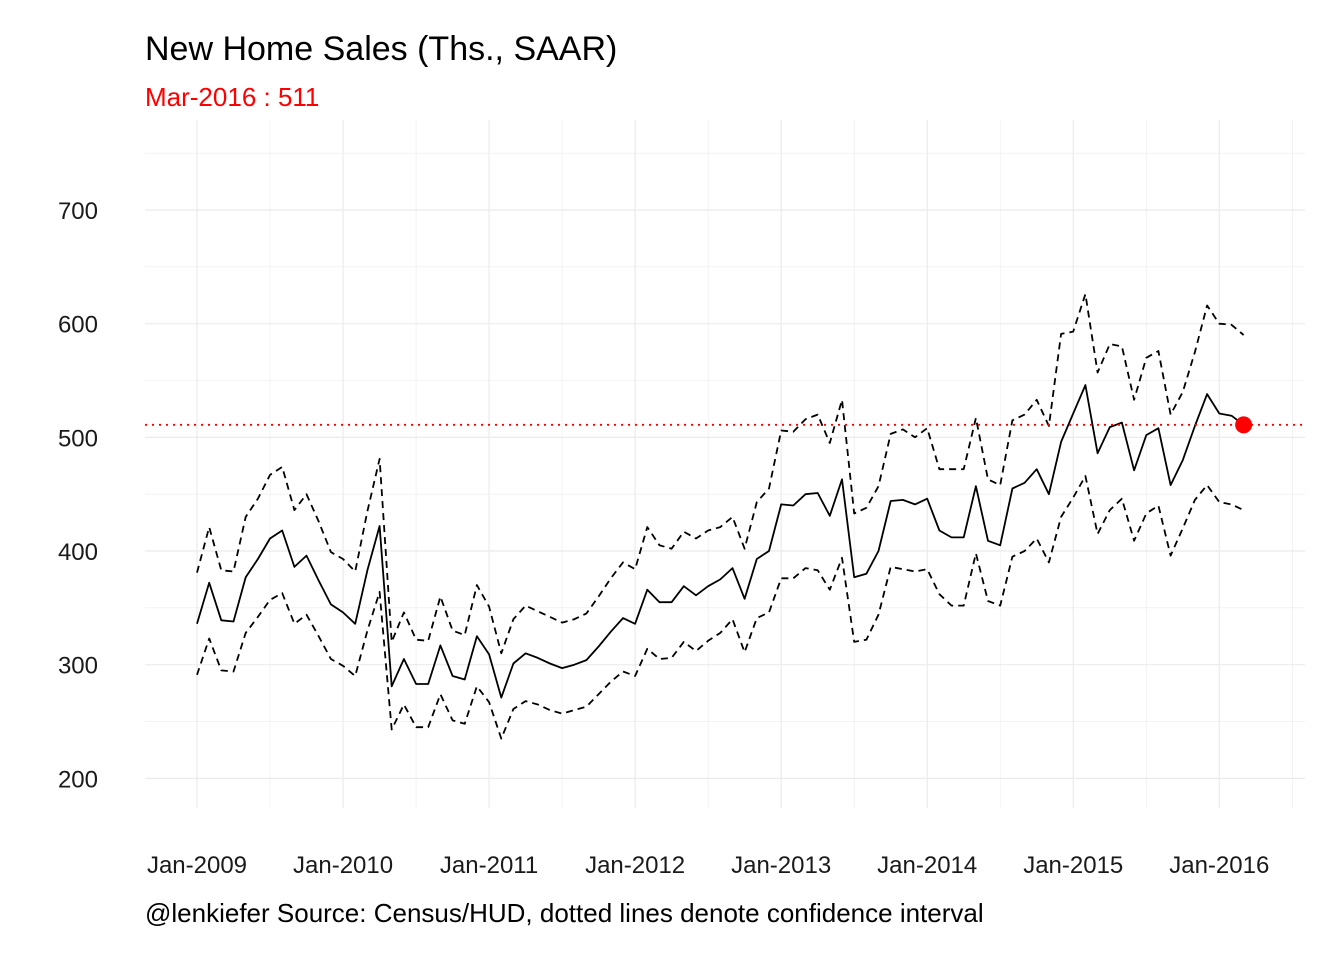 This screenshot has height=960, width=1344. I want to click on highlight-point, so click(1244, 425).